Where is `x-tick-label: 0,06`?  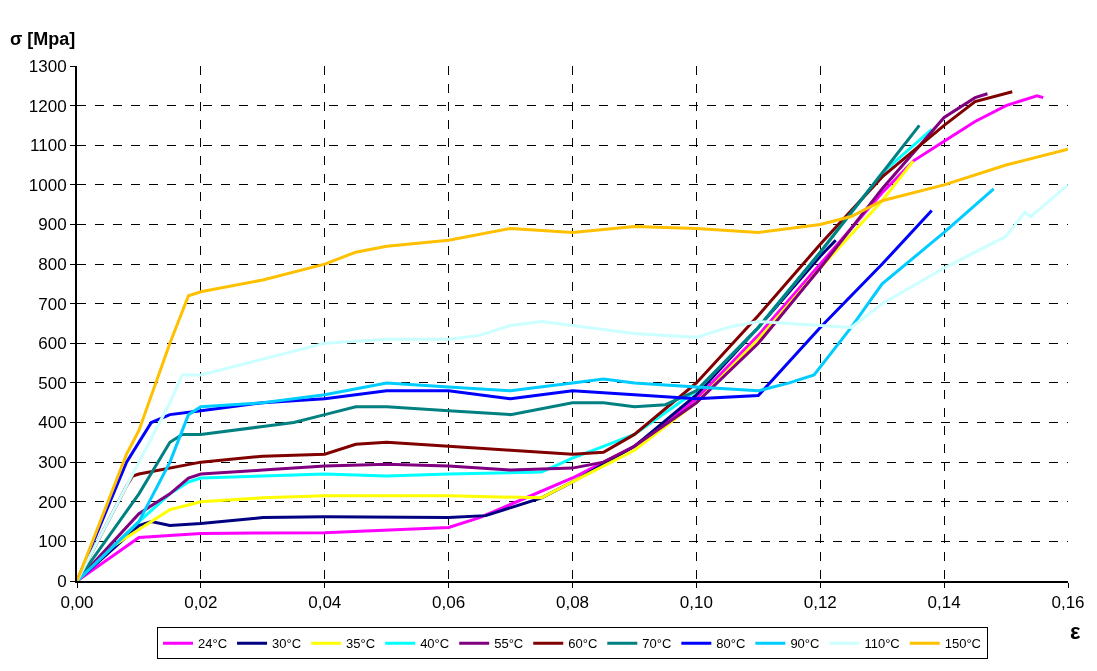 x-tick-label: 0,06 is located at coordinates (449, 603).